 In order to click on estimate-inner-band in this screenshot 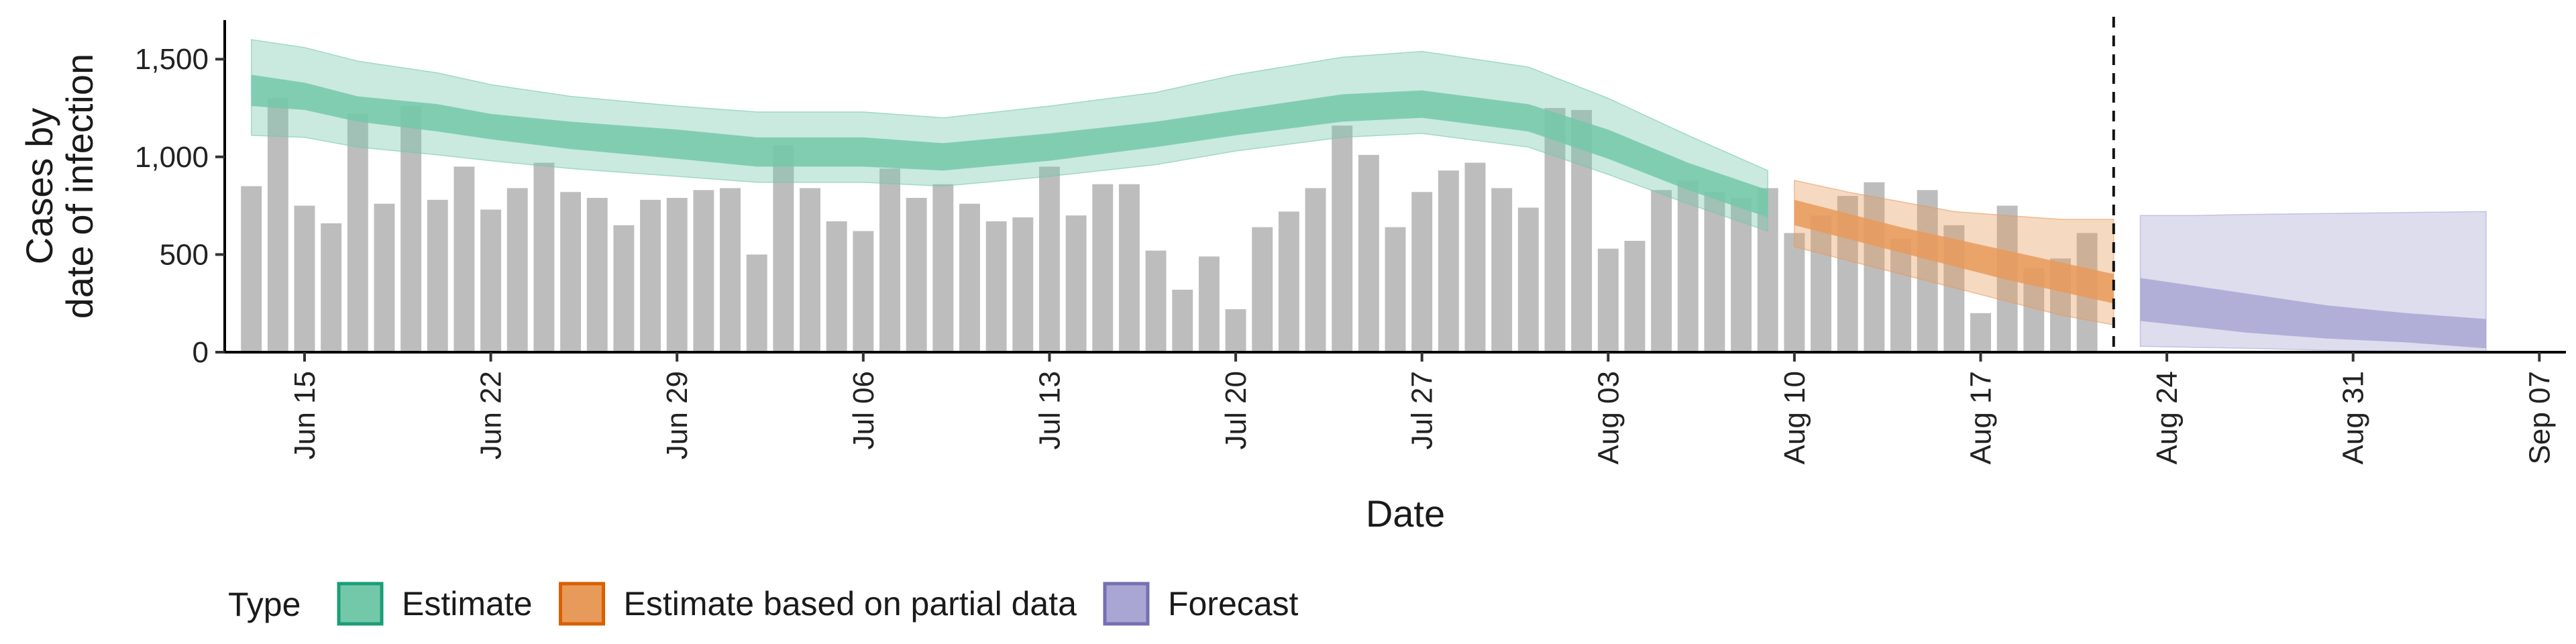, I will do `click(1009, 146)`.